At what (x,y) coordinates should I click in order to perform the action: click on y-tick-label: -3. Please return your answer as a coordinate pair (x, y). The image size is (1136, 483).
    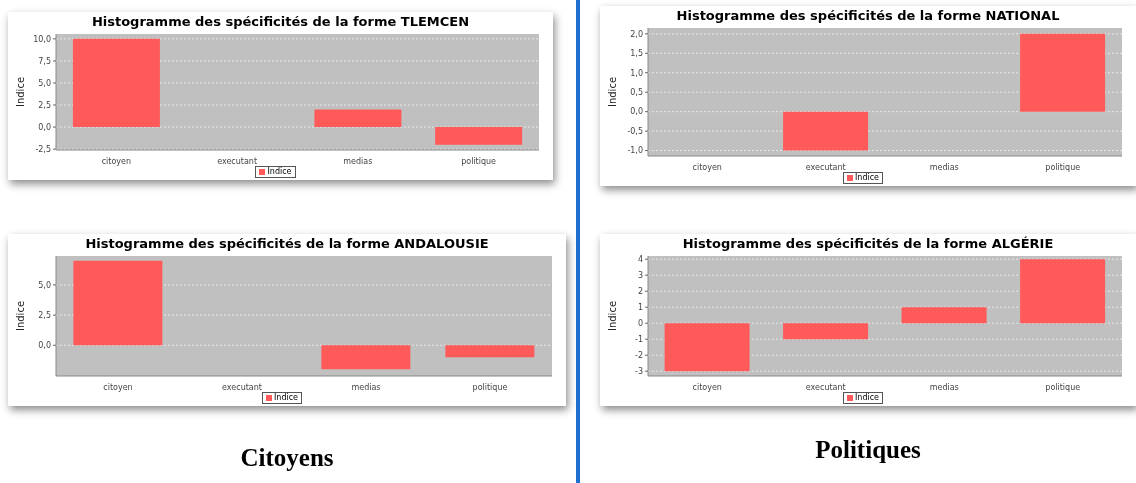
    Looking at the image, I should click on (639, 372).